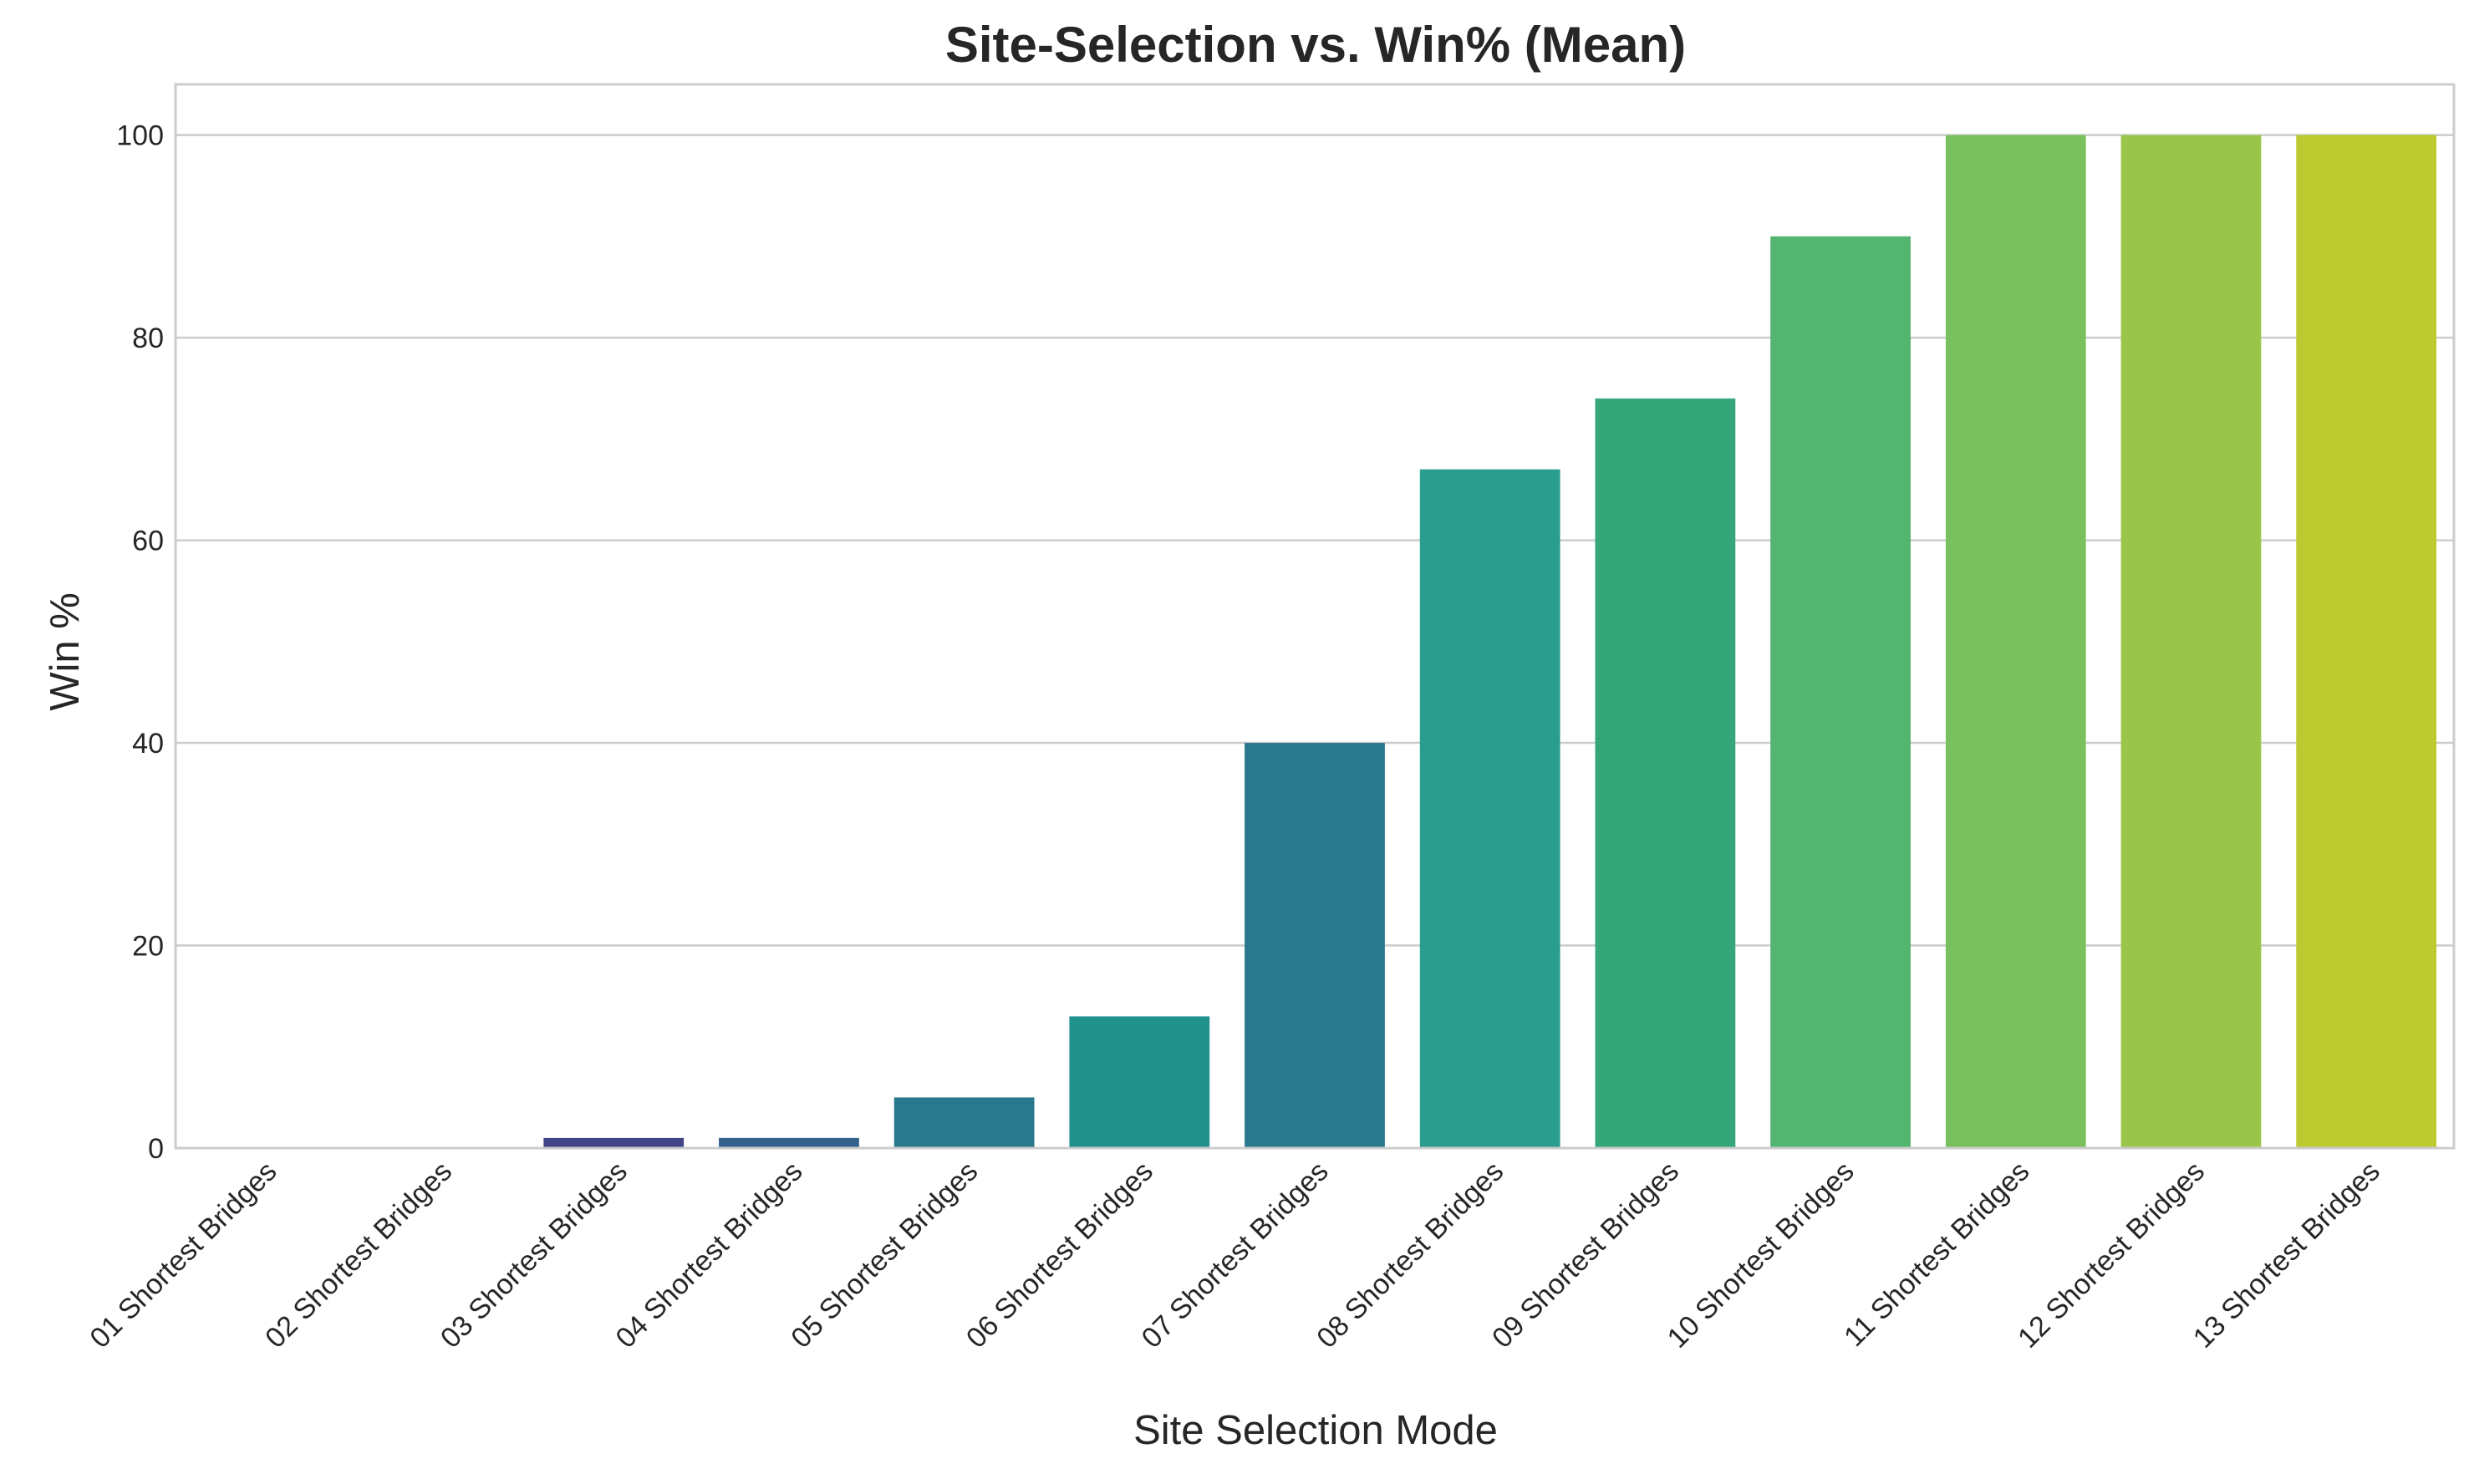 The height and width of the screenshot is (1484, 2469). What do you see at coordinates (148, 541) in the screenshot?
I see `y-tick-label: 60` at bounding box center [148, 541].